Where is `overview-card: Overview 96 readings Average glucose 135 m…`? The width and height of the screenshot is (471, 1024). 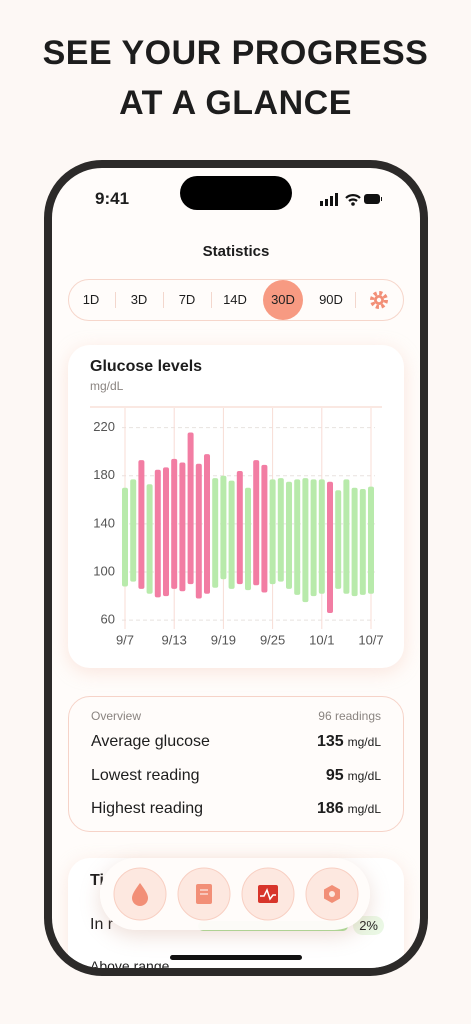
overview-card: Overview 96 readings Average glucose 135 m… is located at coordinates (236, 764).